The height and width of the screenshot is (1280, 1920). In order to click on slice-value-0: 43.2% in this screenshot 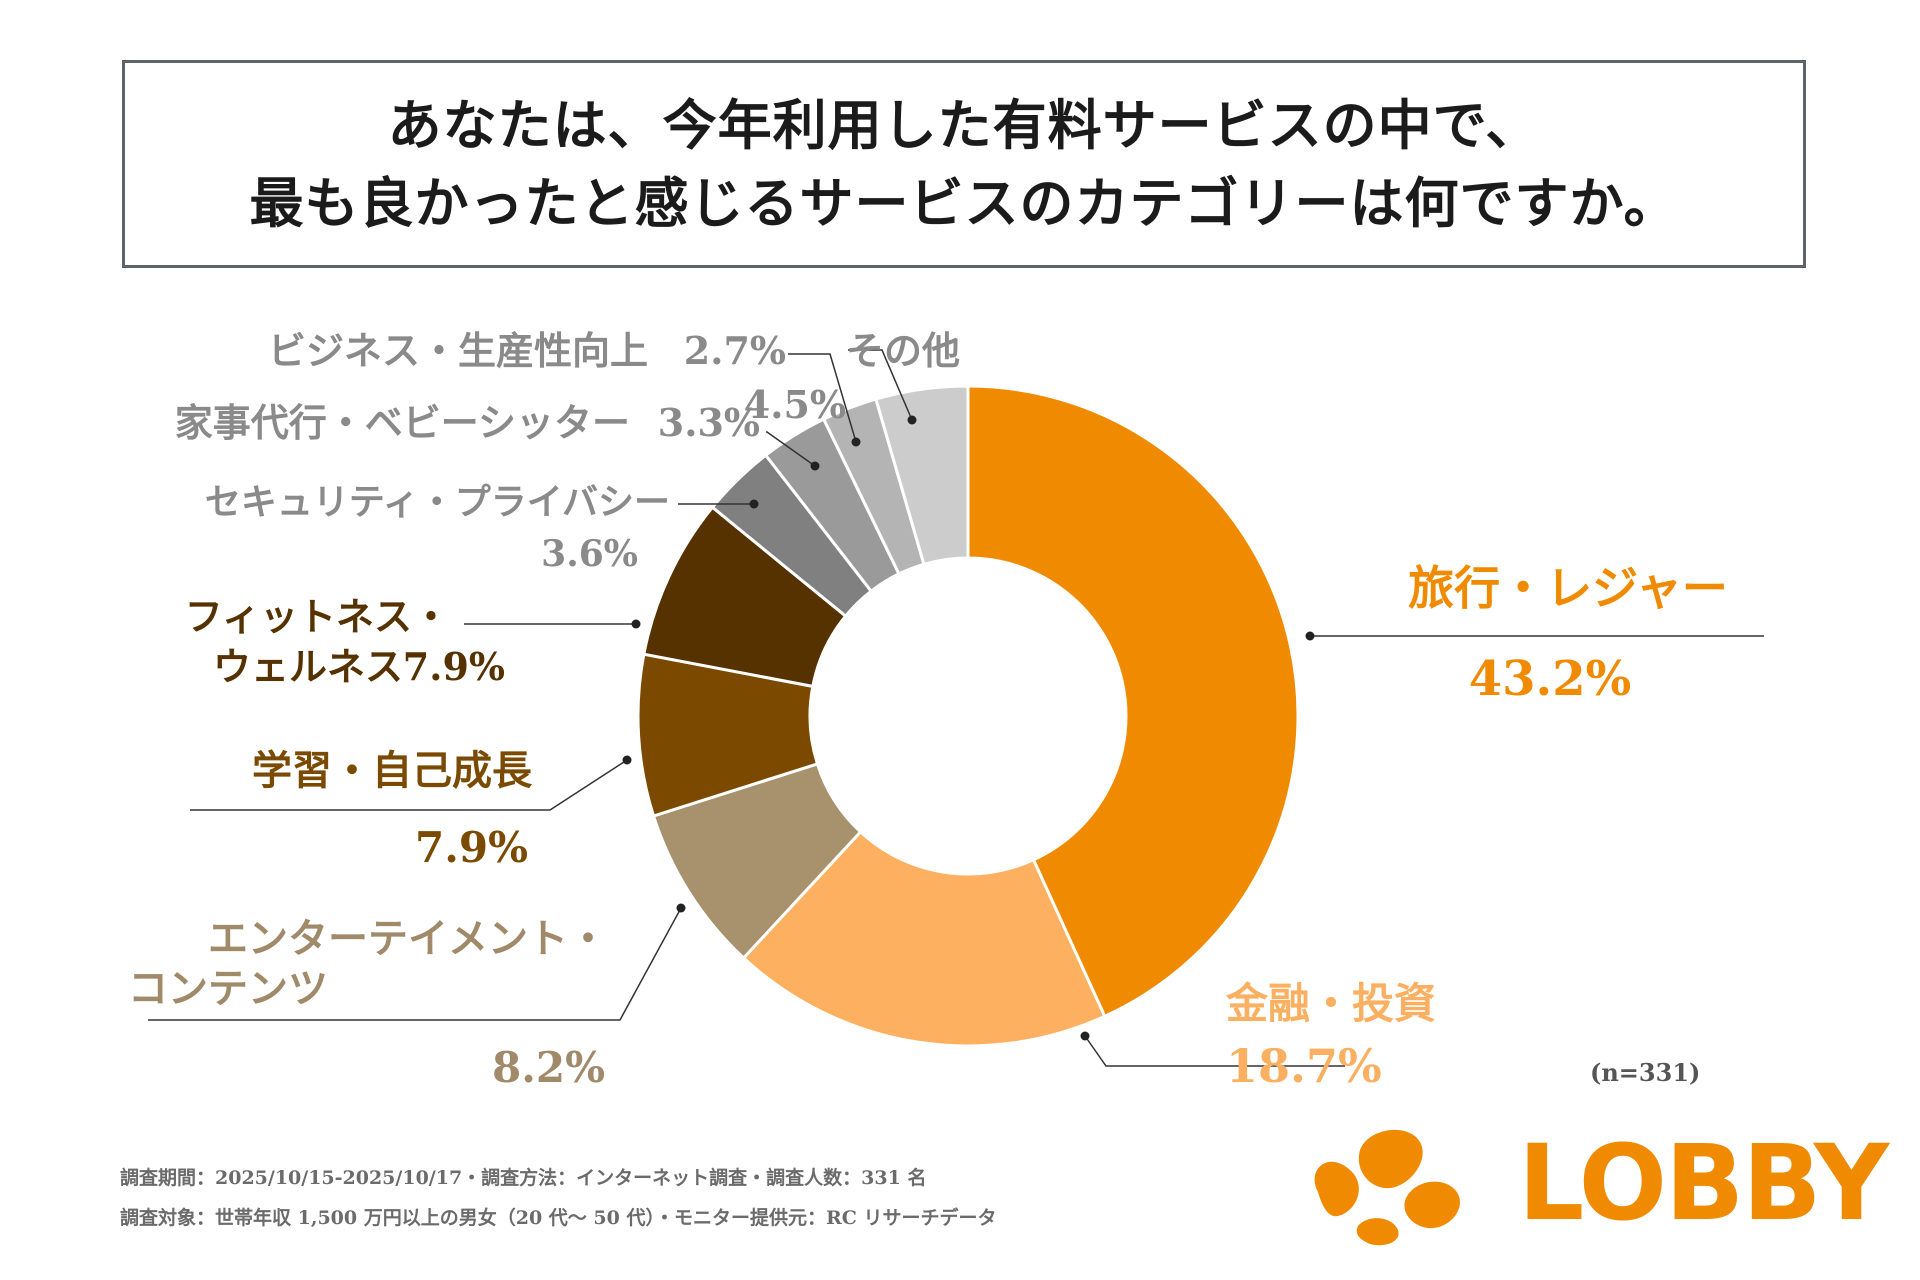, I will do `click(1550, 679)`.